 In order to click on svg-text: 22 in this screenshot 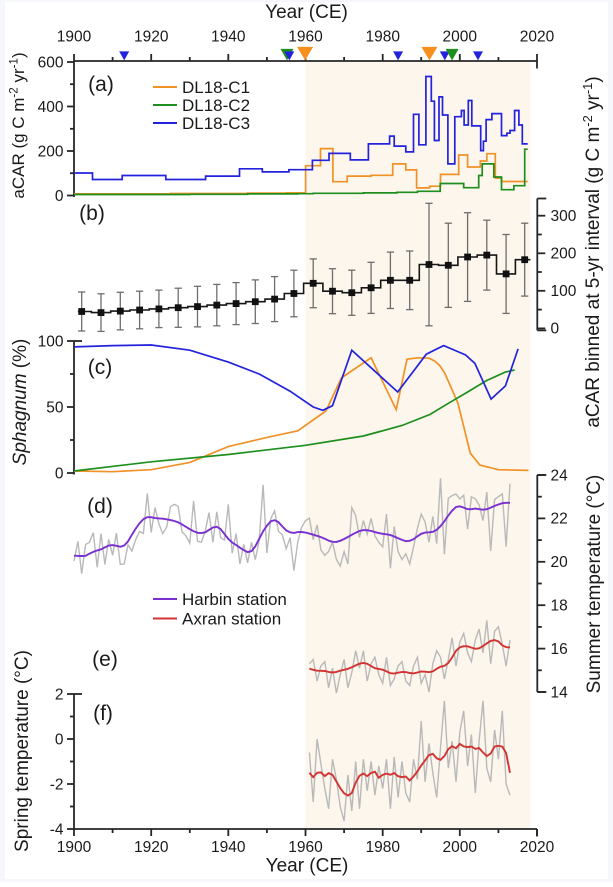, I will do `click(559, 519)`.